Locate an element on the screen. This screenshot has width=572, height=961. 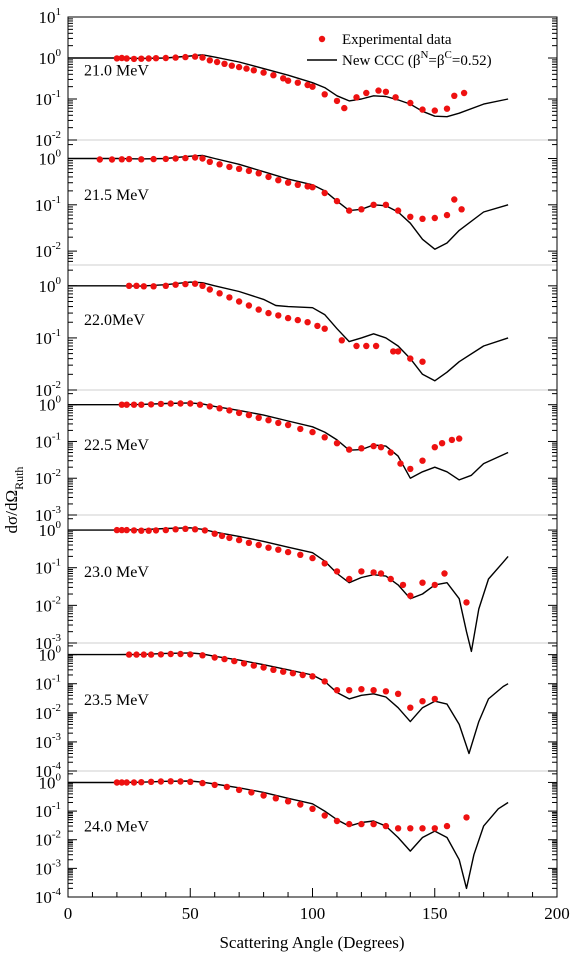
x-tick-label: 200 is located at coordinates (557, 913).